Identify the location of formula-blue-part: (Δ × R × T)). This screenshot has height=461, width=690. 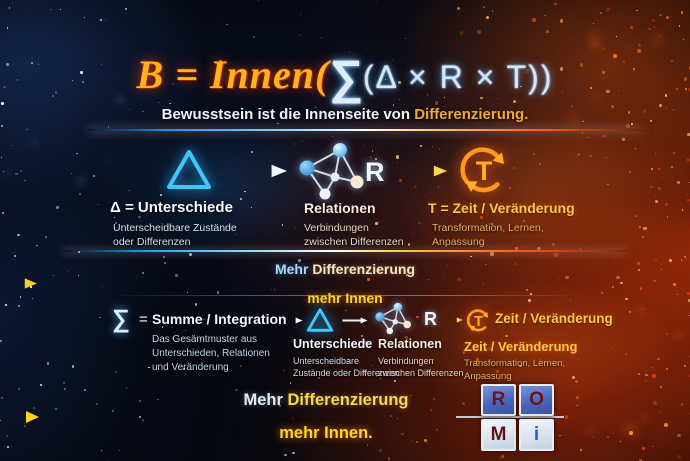
(458, 77).